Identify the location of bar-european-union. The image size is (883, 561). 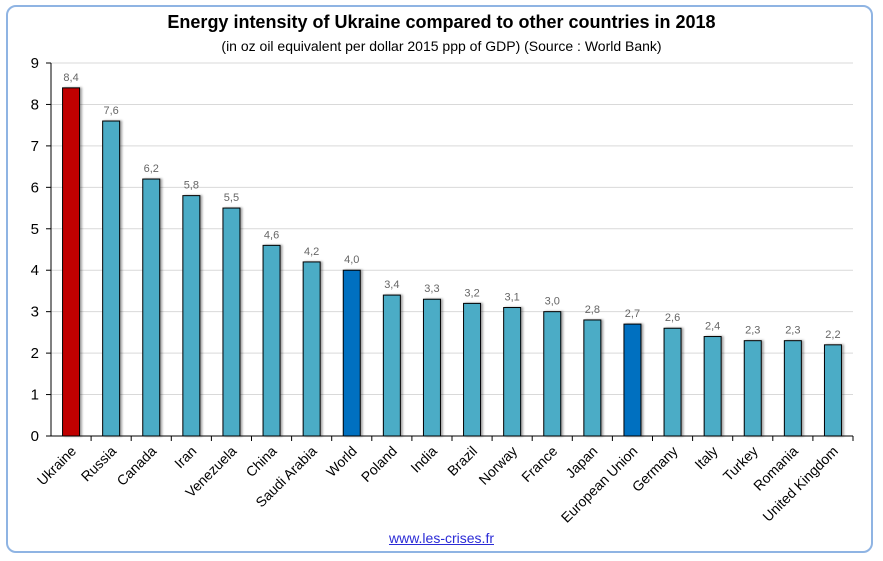
(632, 380).